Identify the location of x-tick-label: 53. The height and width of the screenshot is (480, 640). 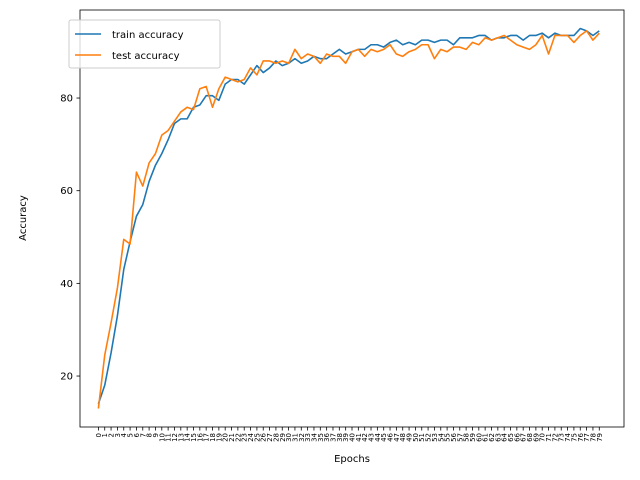
(435, 437).